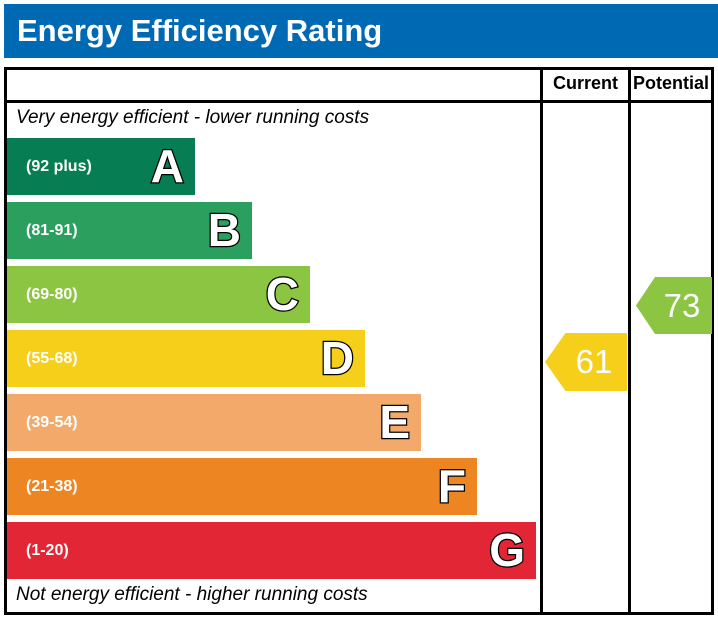  Describe the element at coordinates (394, 422) in the screenshot. I see `band-e-letter: E` at that location.